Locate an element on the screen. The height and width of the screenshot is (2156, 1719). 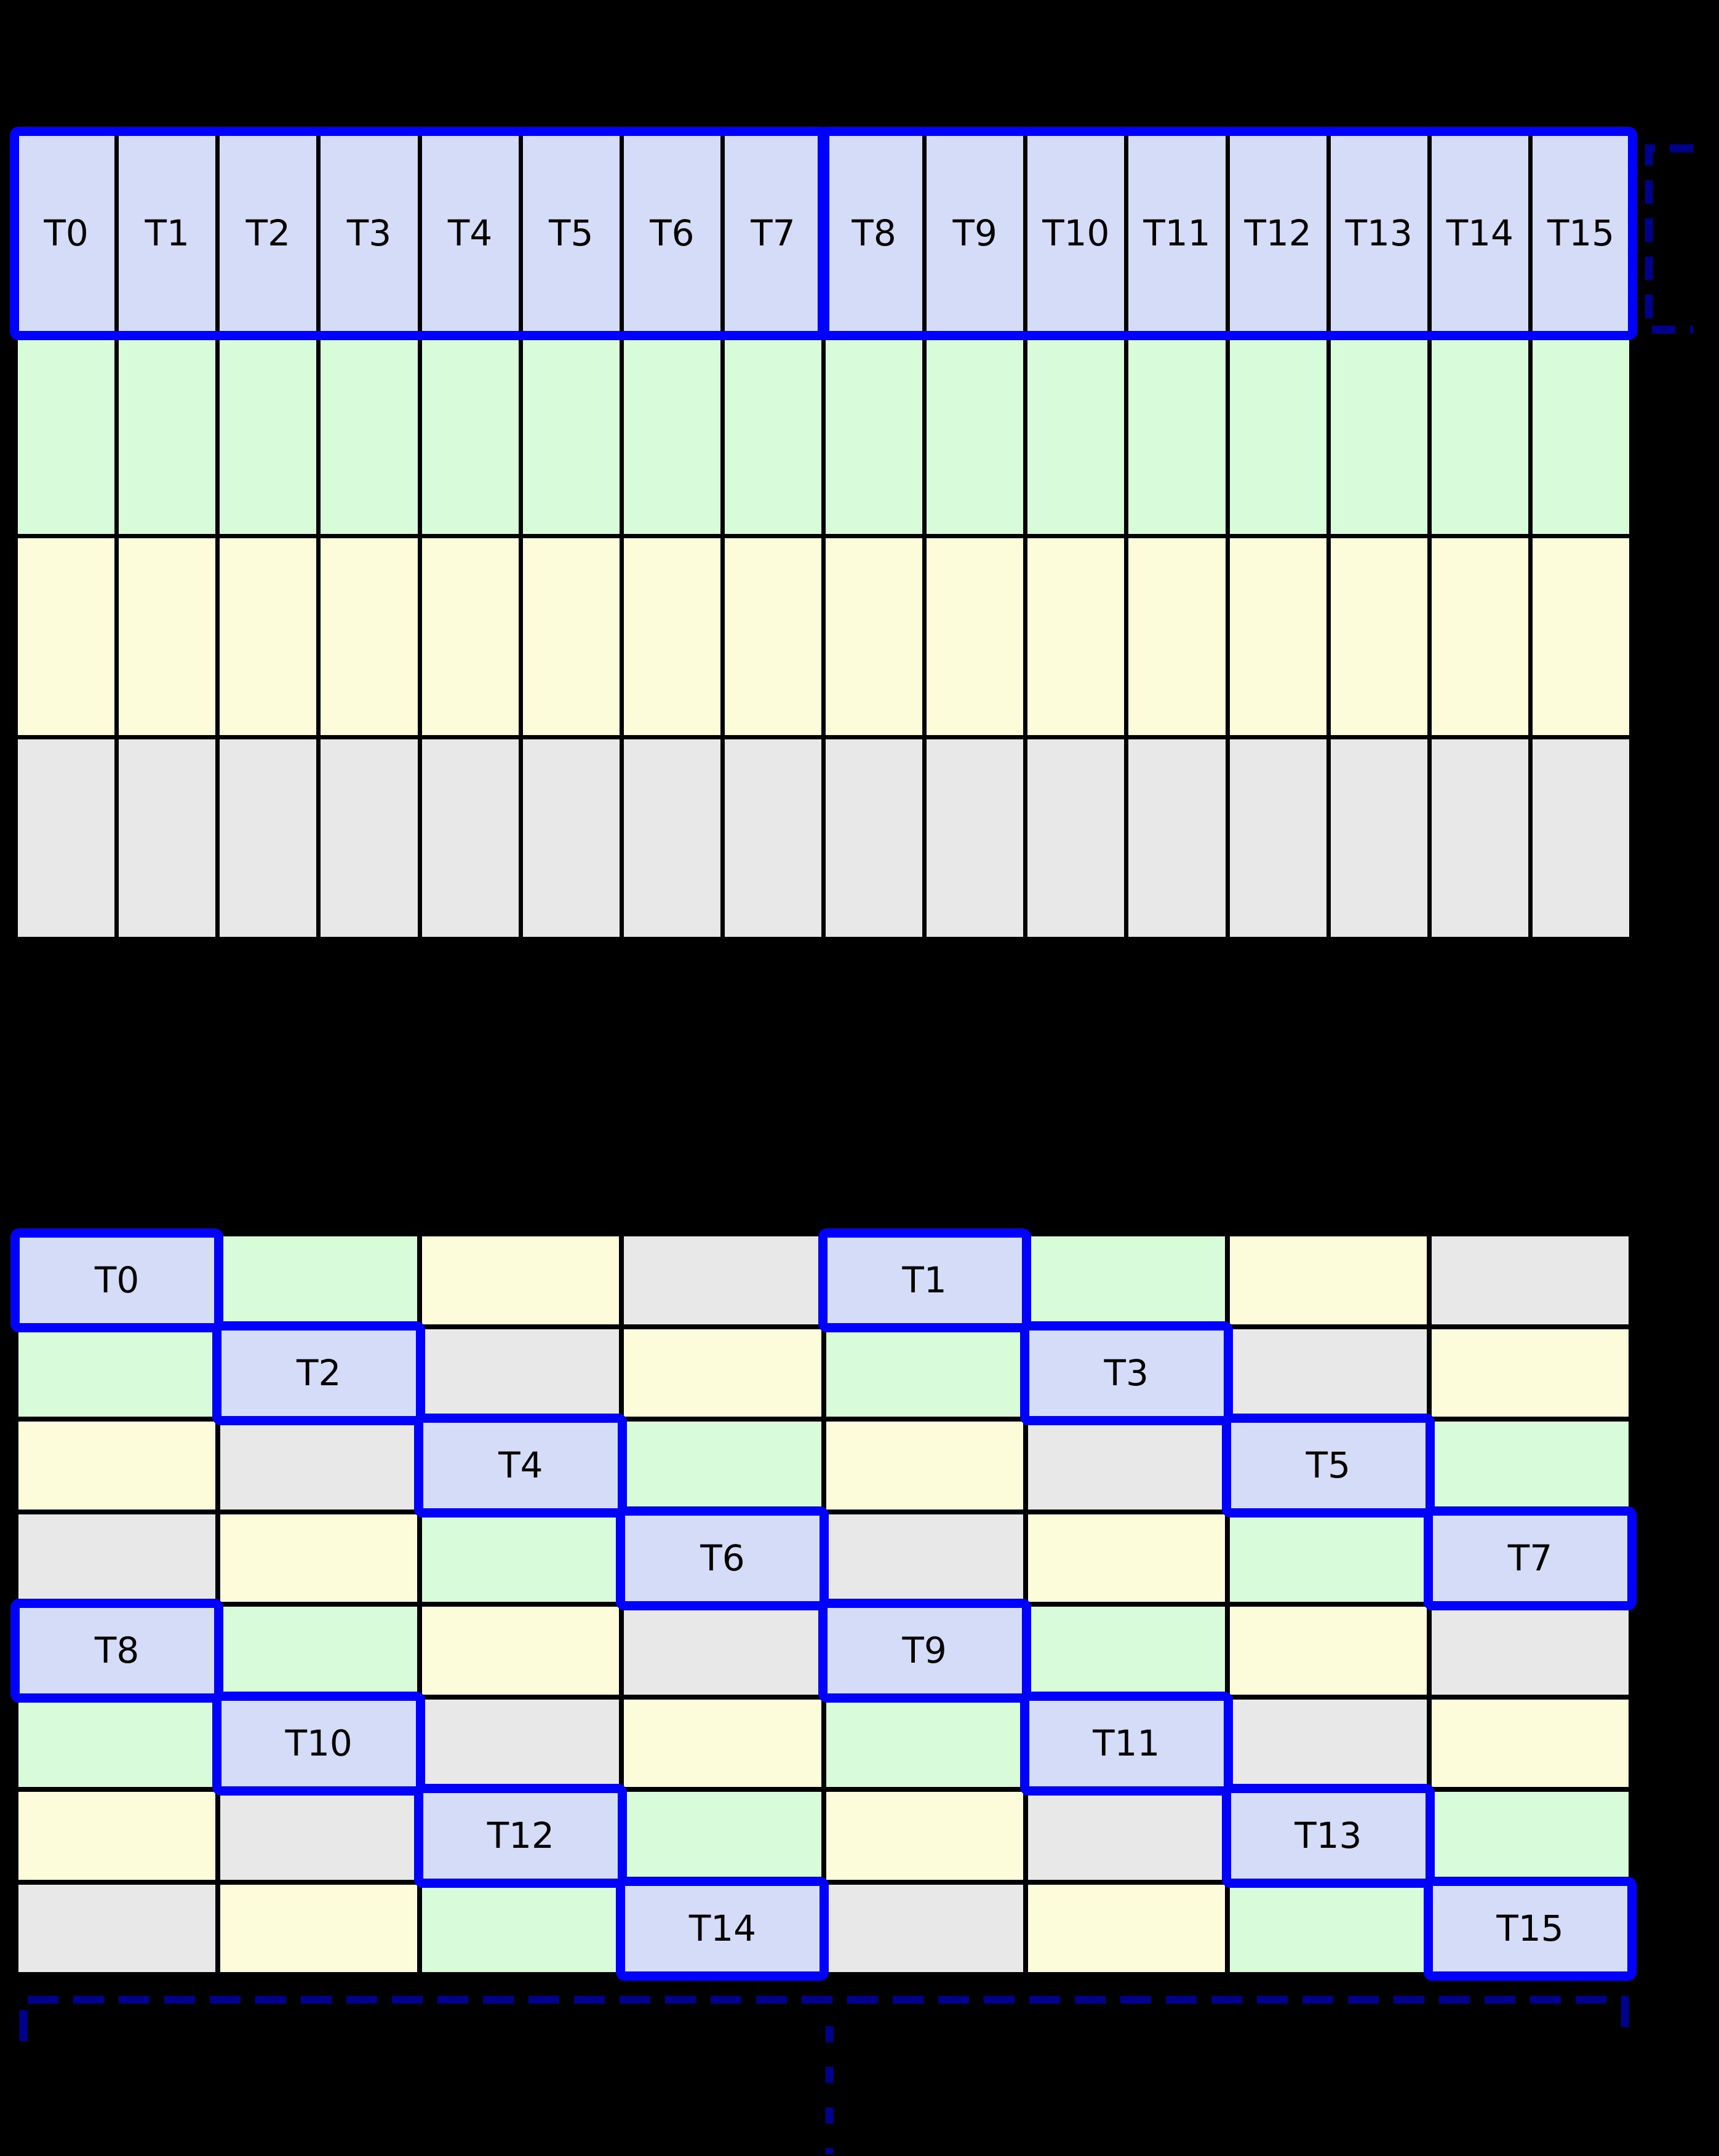
memory-thread-cell-T2: T2 is located at coordinates (268, 233).